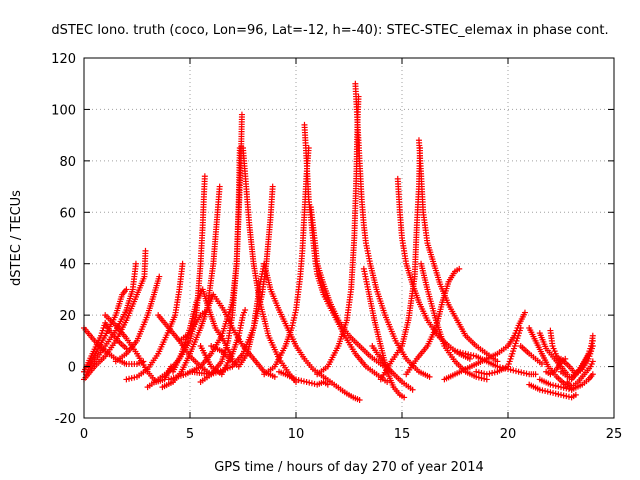  Describe the element at coordinates (72, 368) in the screenshot. I see `y-tick-label: 0` at that location.